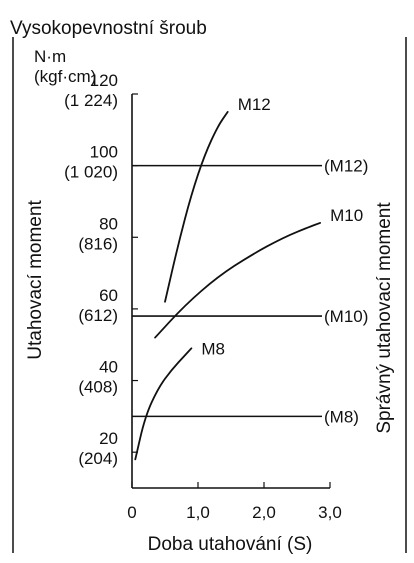 The height and width of the screenshot is (563, 414). Describe the element at coordinates (98, 315) in the screenshot. I see `y-tick-sublabel-60: (612)` at that location.